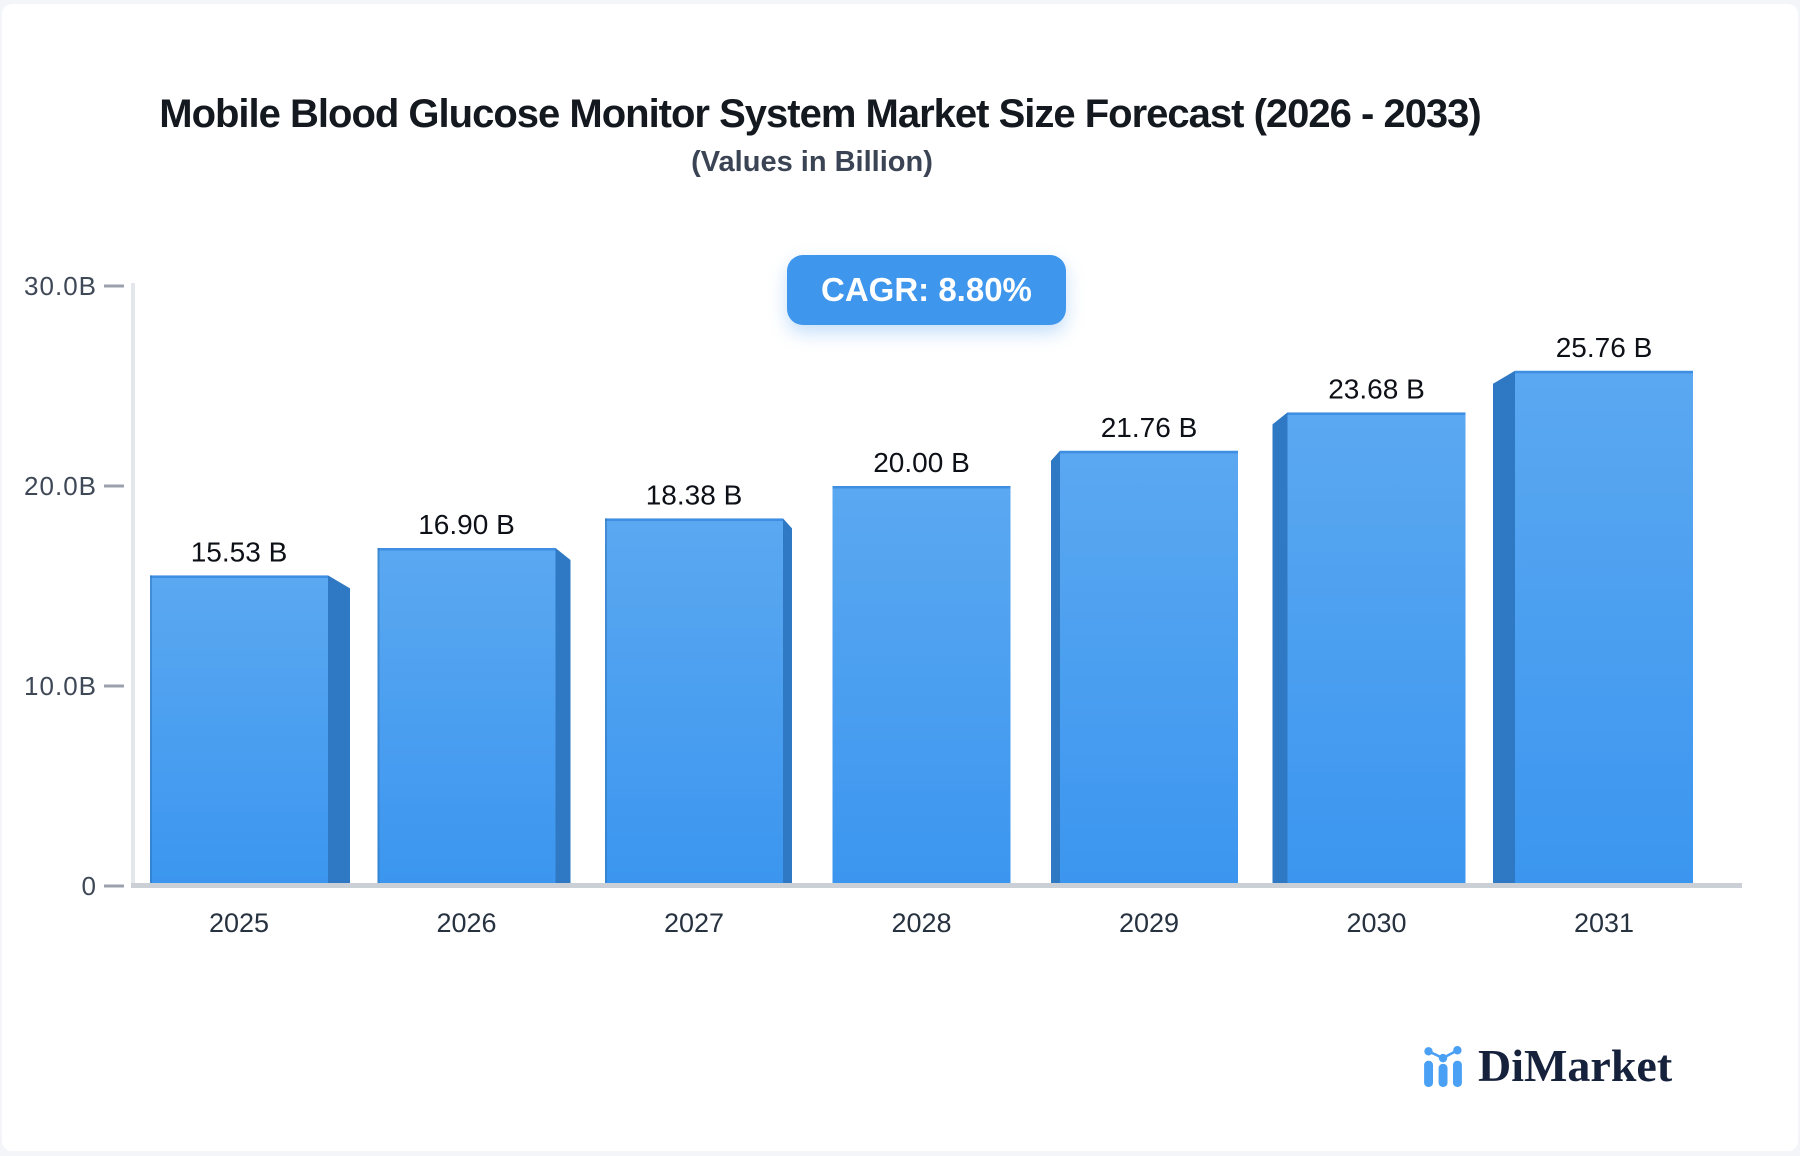  What do you see at coordinates (1504, 628) in the screenshot?
I see `bar-side-2031` at bounding box center [1504, 628].